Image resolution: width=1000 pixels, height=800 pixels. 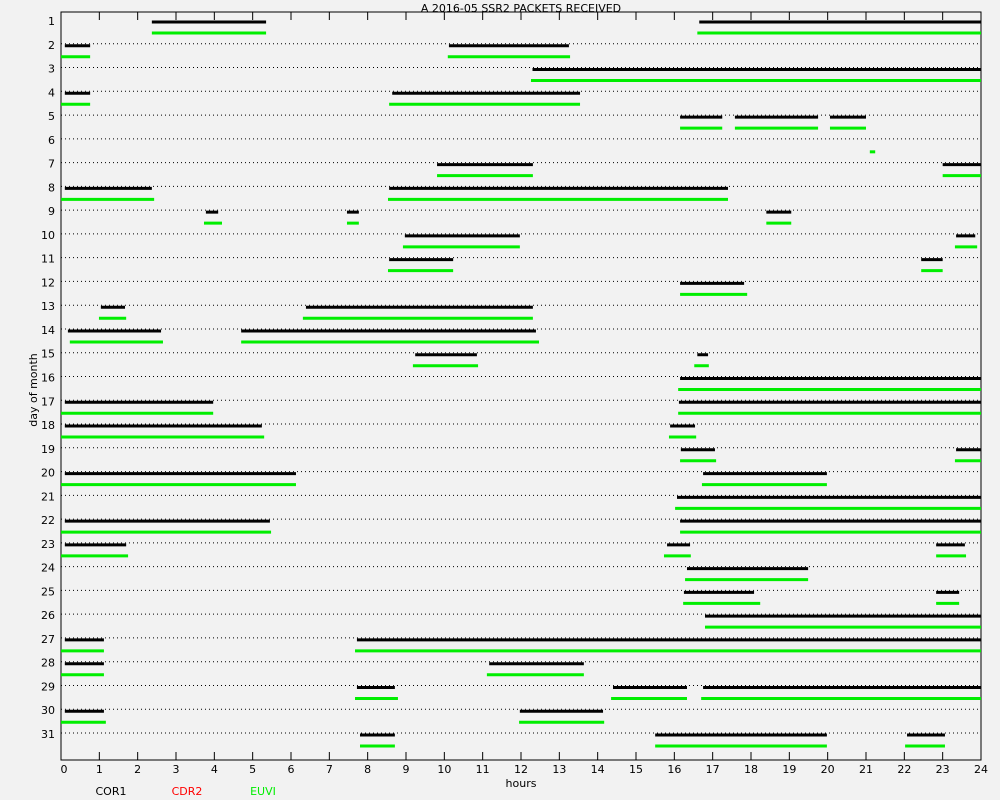 What do you see at coordinates (636, 769) in the screenshot?
I see `x-tick-label: 15` at bounding box center [636, 769].